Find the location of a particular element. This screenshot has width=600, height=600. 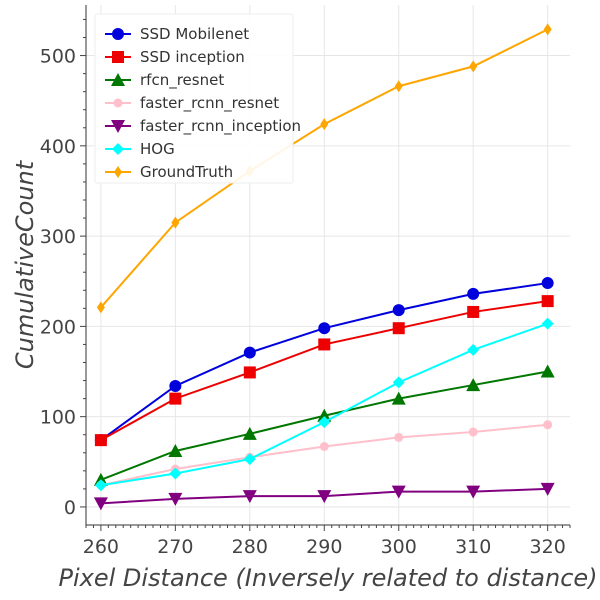

legend-box is located at coordinates (194, 98).